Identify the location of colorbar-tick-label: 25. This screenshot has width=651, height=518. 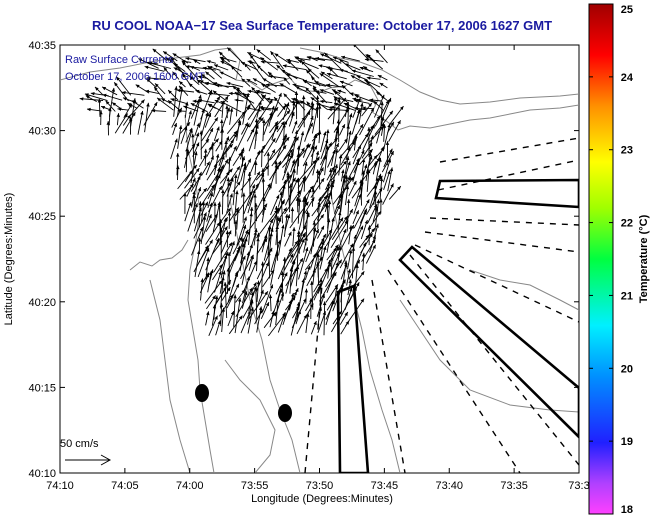
(627, 10).